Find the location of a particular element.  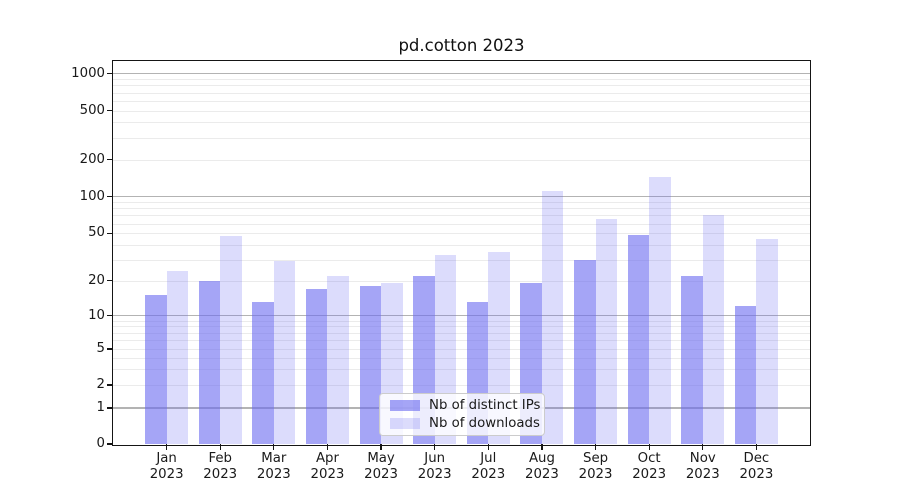

bar-oct-distinct-ips is located at coordinates (638, 339).